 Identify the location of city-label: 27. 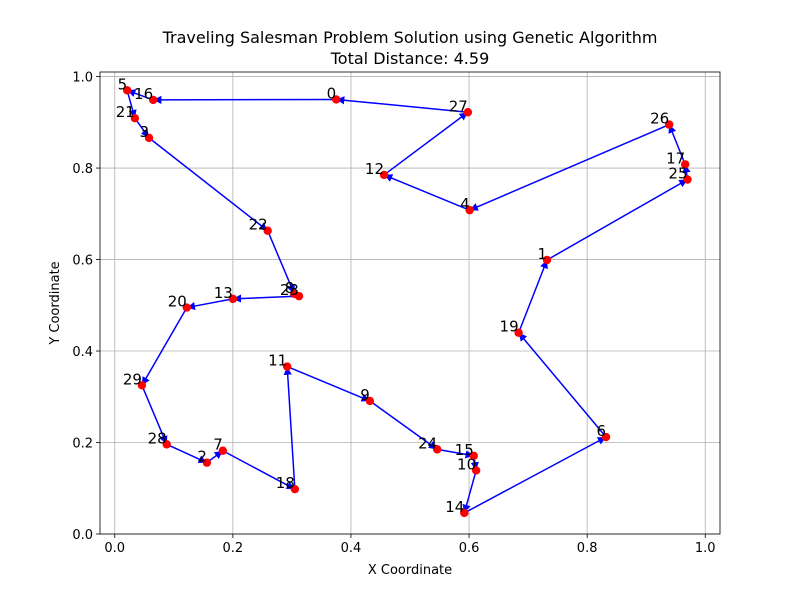
(458, 106).